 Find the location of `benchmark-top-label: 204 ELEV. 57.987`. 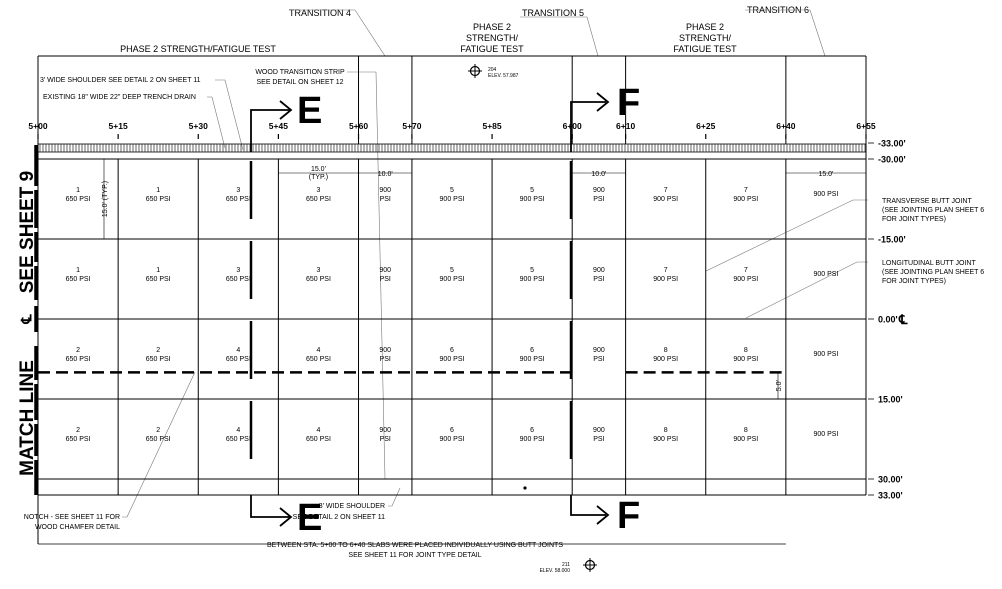

benchmark-top-label: 204 ELEV. 57.987 is located at coordinates (503, 73).